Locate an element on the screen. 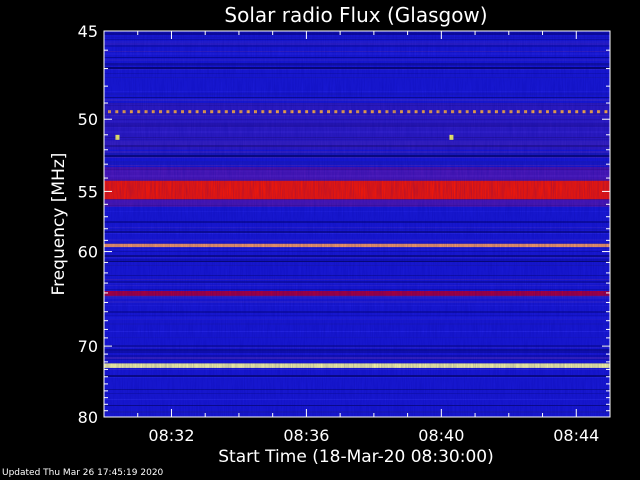  y-tick-label: 55 is located at coordinates (88, 191).